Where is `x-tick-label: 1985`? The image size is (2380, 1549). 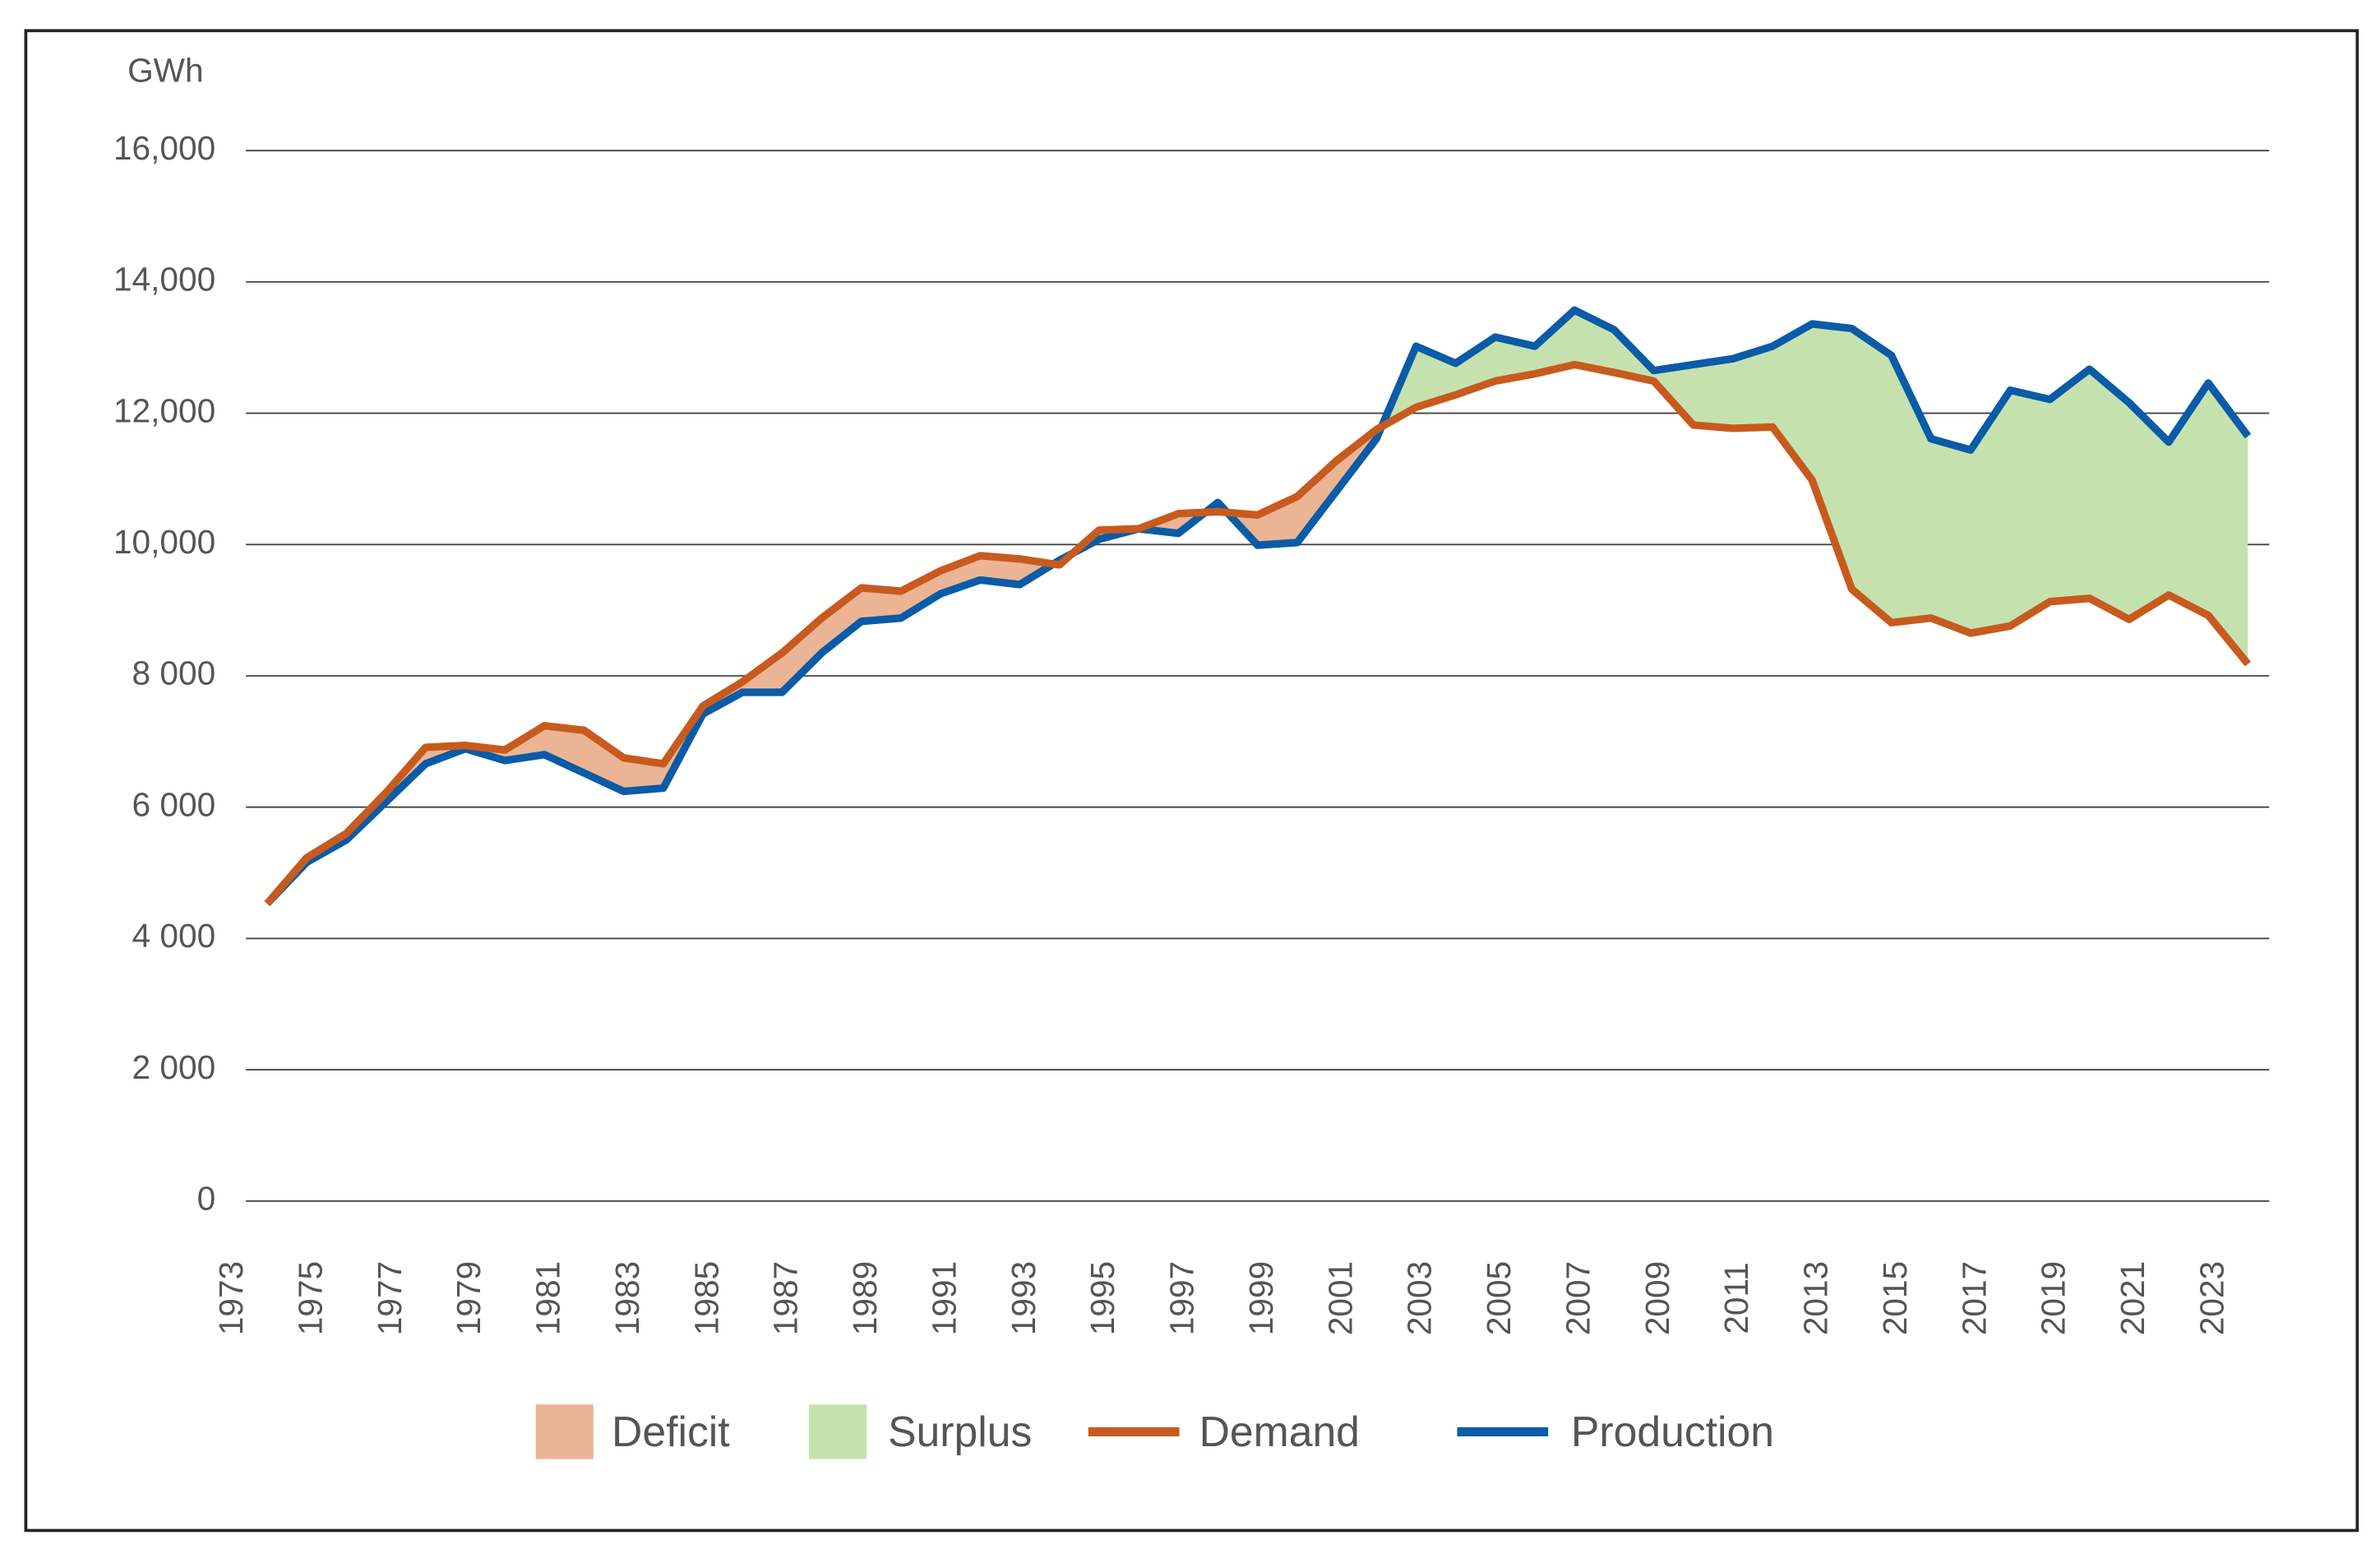 x-tick-label: 1985 is located at coordinates (706, 1298).